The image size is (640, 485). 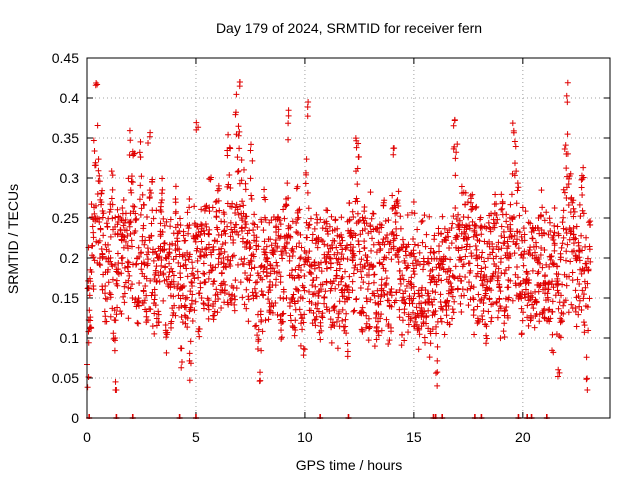 I want to click on x-tick-label: 5, so click(x=196, y=437).